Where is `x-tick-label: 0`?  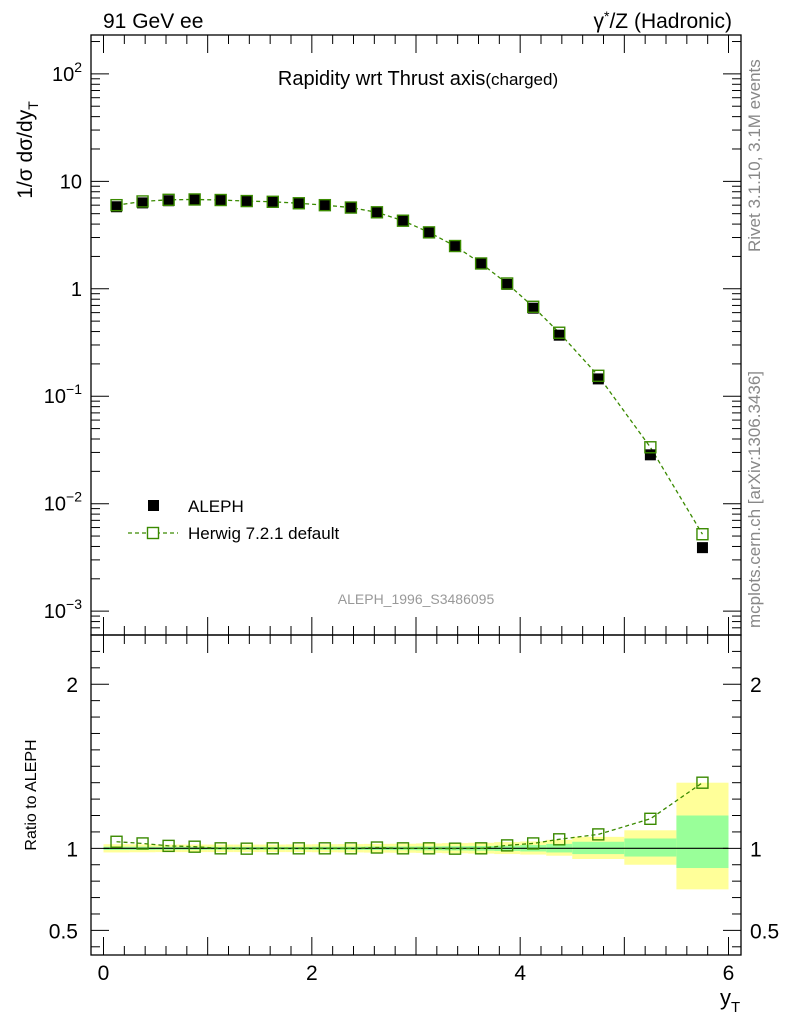
x-tick-label: 0 is located at coordinates (104, 973).